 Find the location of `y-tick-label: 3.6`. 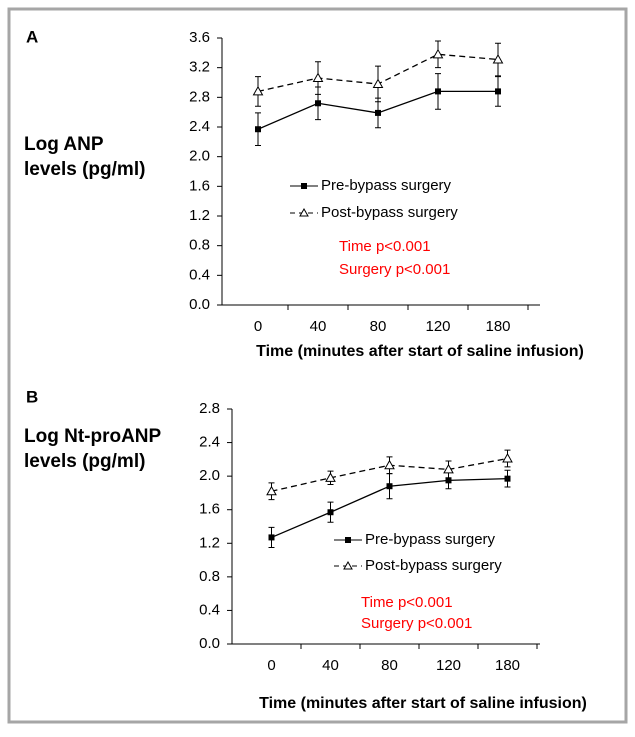

y-tick-label: 3.6 is located at coordinates (199, 37).